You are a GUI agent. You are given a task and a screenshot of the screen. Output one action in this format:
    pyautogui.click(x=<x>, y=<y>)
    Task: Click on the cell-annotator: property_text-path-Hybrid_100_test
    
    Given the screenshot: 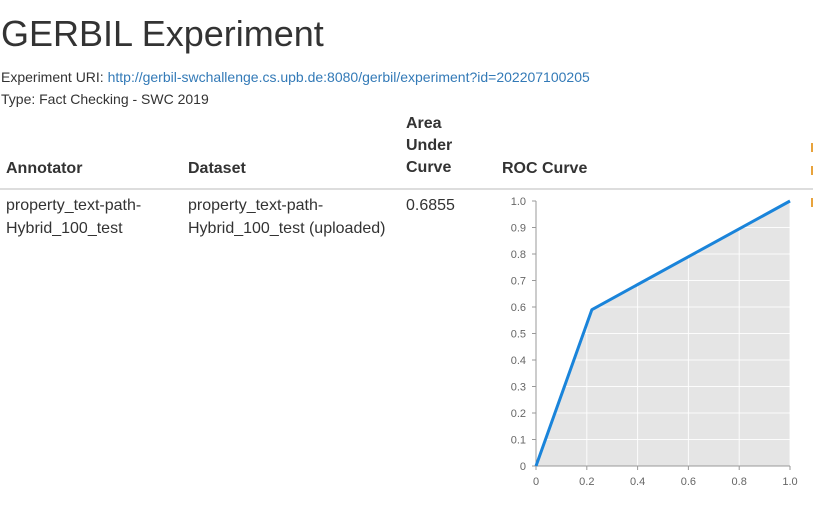 What is the action you would take?
    pyautogui.click(x=74, y=217)
    